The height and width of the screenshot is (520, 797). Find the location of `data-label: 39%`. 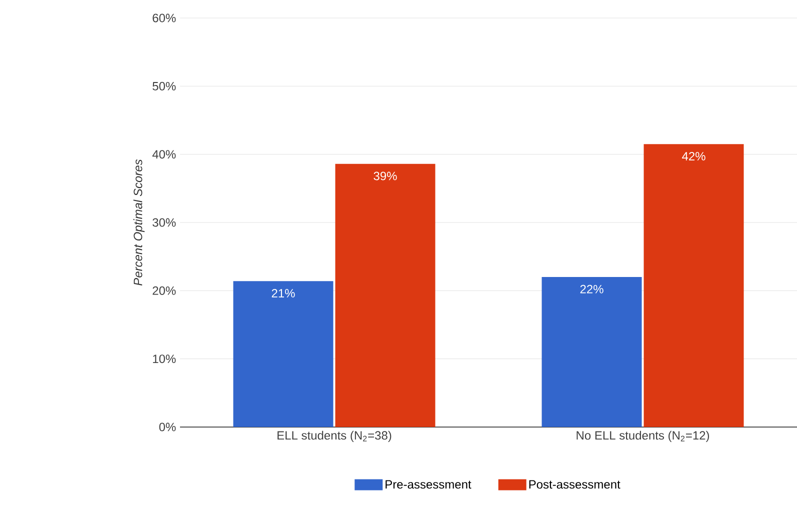

data-label: 39% is located at coordinates (385, 176).